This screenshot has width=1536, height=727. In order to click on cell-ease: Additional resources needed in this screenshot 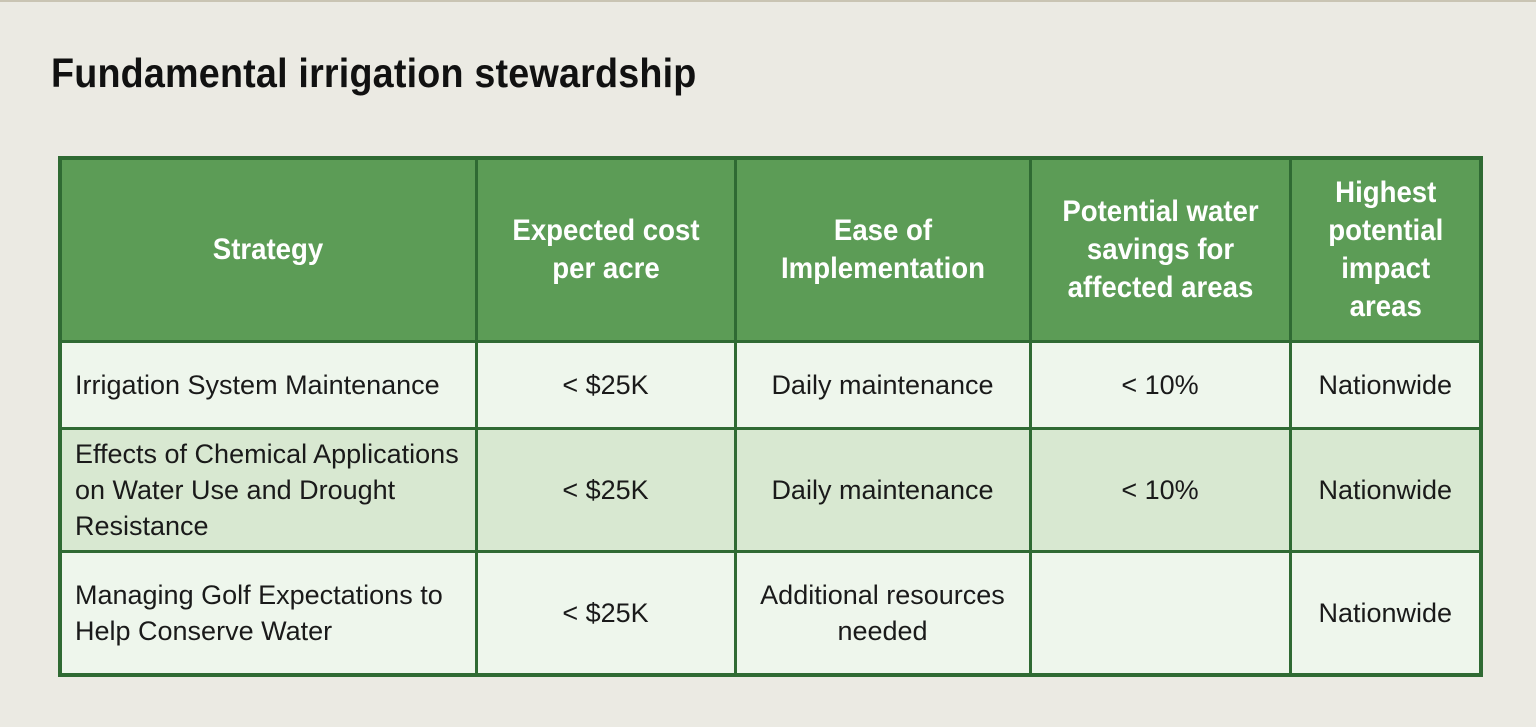, I will do `click(882, 613)`.